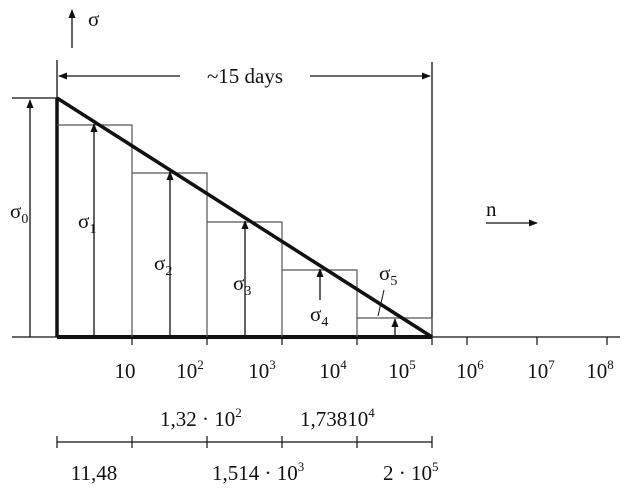  Describe the element at coordinates (381, 303) in the screenshot. I see `sigma5-leader` at that location.